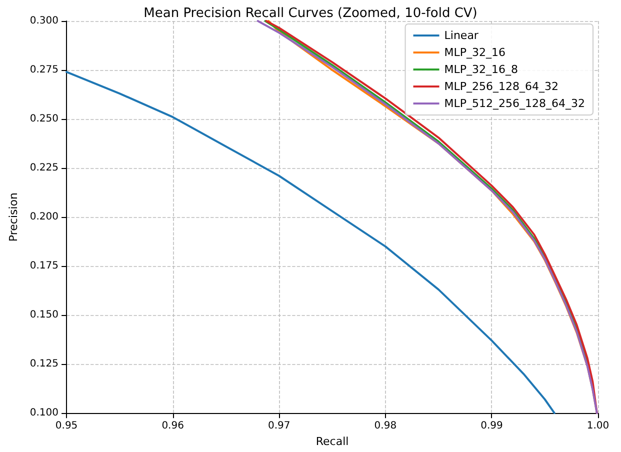  I want to click on x-tick-label: 0.99, so click(491, 426).